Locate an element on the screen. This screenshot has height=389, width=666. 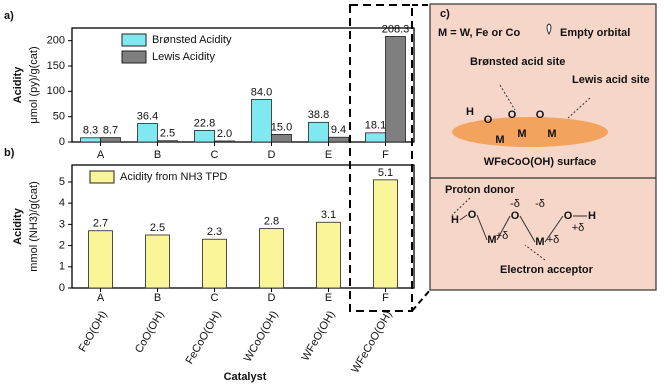
value-label: 38.8 is located at coordinates (318, 115).